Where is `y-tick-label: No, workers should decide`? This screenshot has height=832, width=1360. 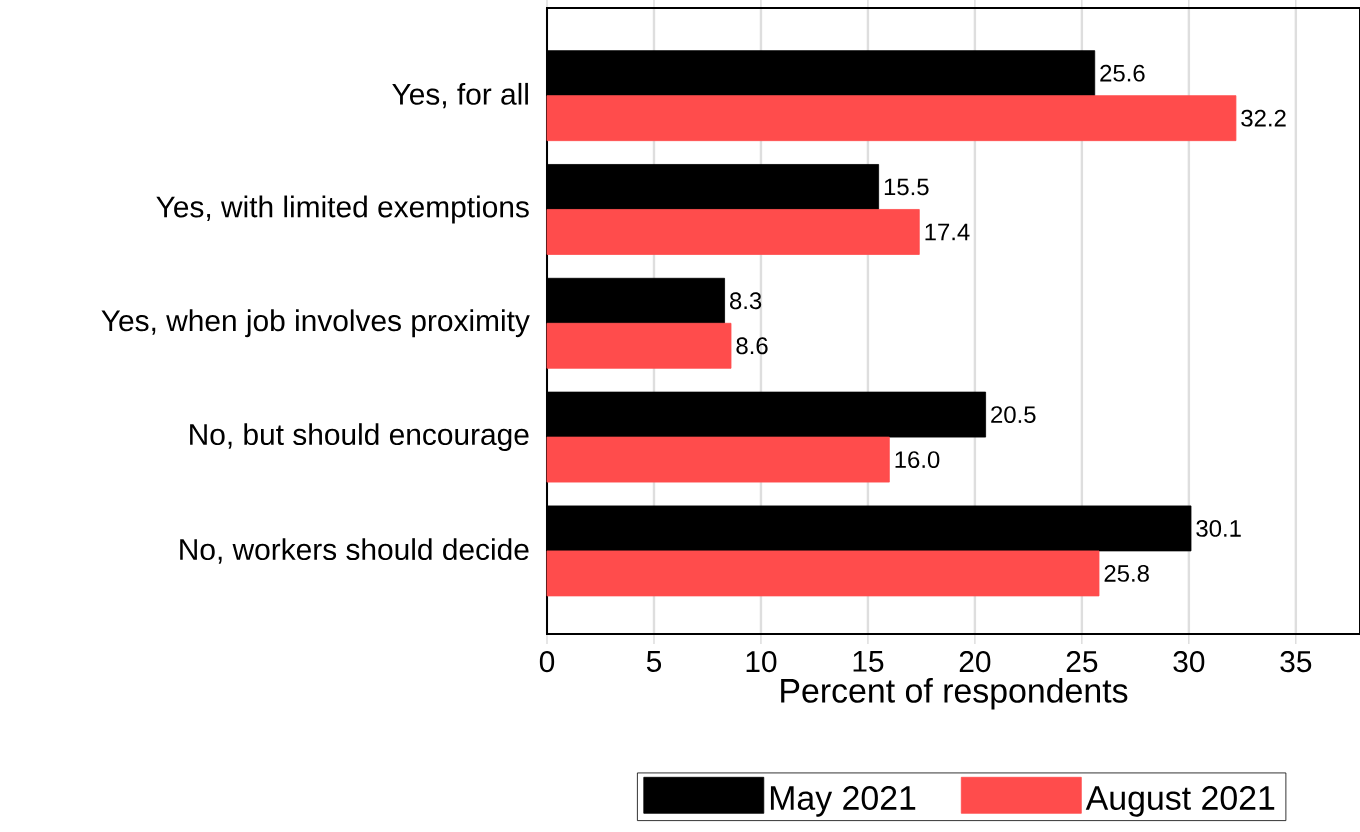
y-tick-label: No, workers should decide is located at coordinates (354, 551).